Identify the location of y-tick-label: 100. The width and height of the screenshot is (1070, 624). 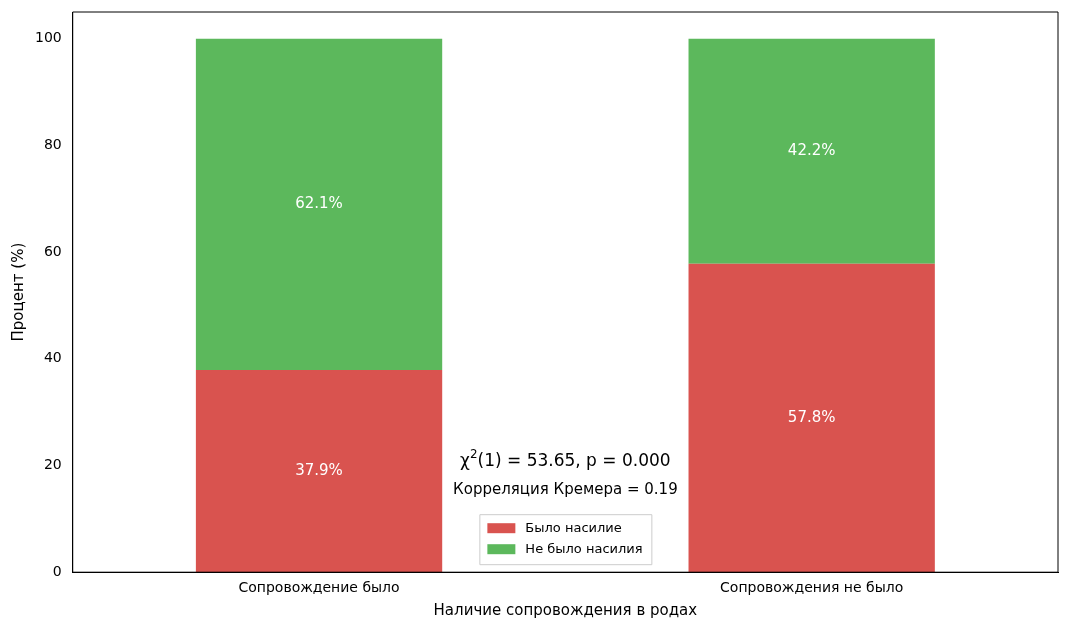
(48, 37).